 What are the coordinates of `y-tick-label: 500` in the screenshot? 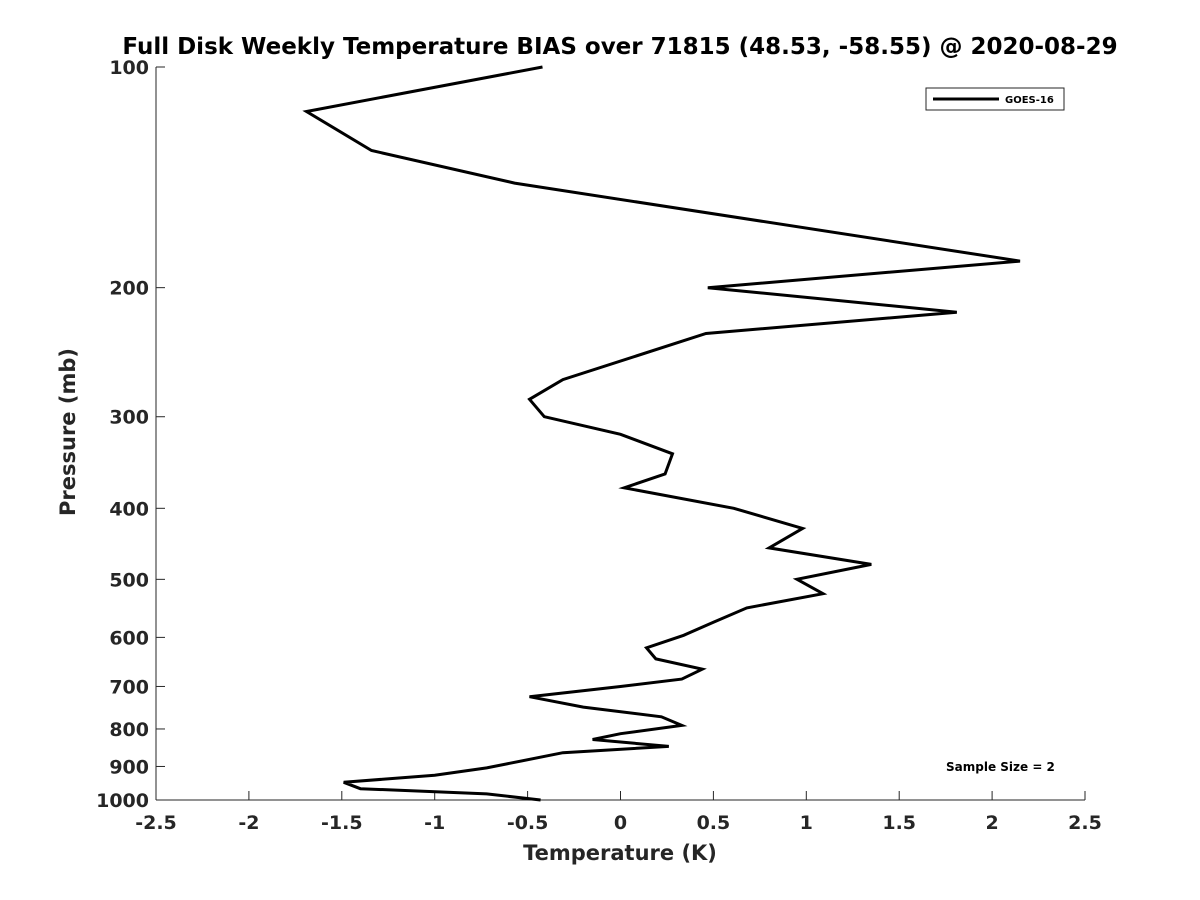 It's located at (129, 580).